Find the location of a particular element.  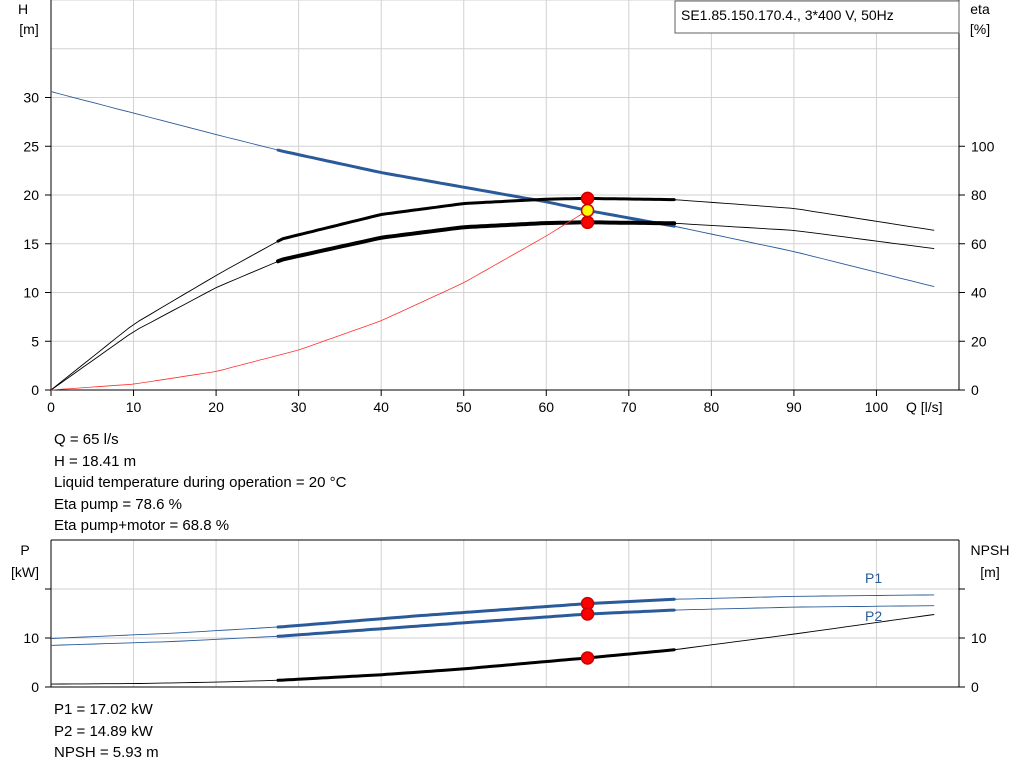

legend-p1: P1 is located at coordinates (873, 578).